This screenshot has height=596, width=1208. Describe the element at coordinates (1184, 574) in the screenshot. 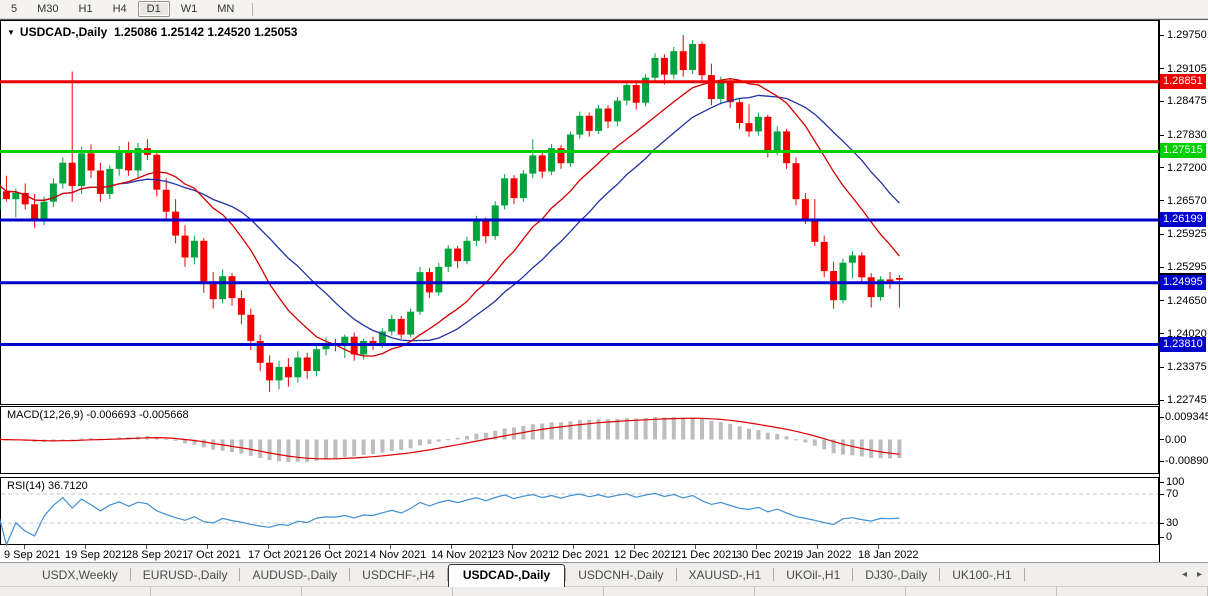

I see `tab-scroll-left-icon: ◂` at that location.